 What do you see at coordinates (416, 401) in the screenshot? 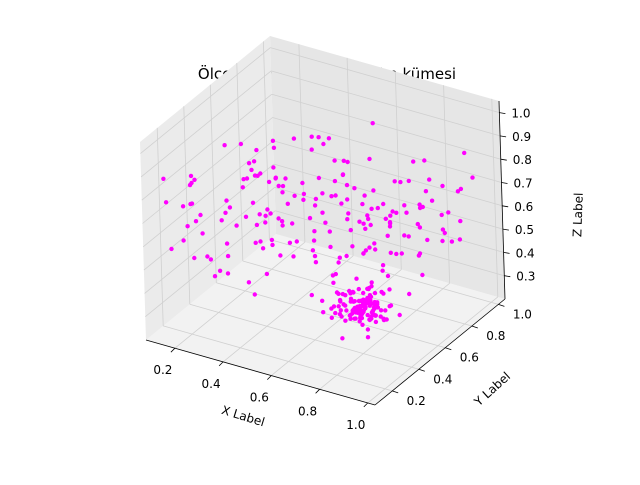
I see `y-tick-label: 0.2` at bounding box center [416, 401].